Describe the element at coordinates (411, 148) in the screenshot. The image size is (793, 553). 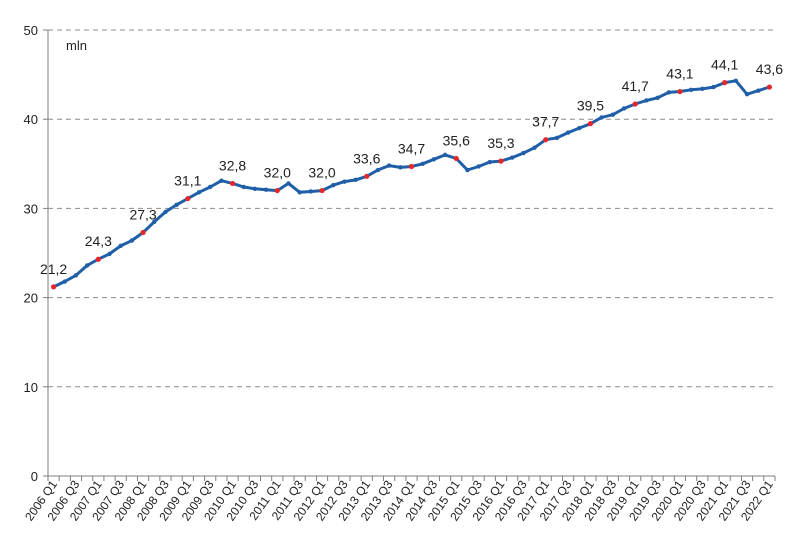
I see `data-label: 34,7` at that location.